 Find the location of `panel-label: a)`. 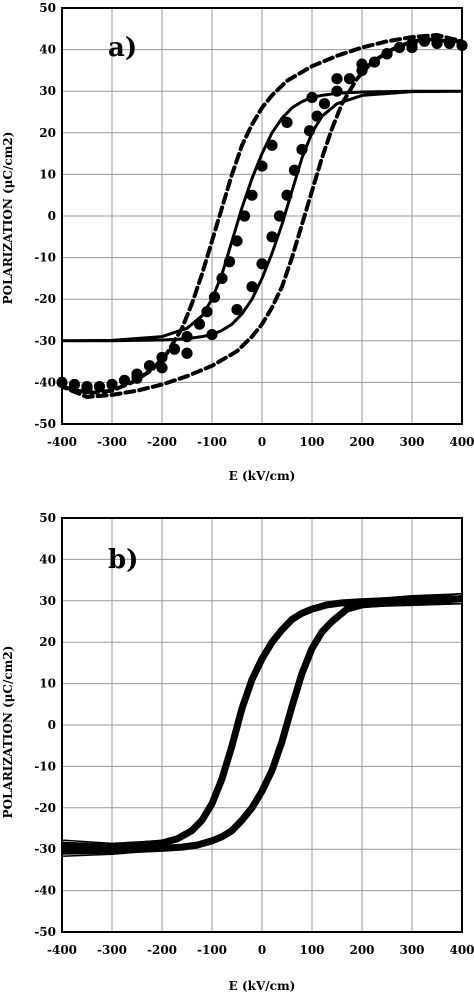

panel-label: a) is located at coordinates (122, 48).